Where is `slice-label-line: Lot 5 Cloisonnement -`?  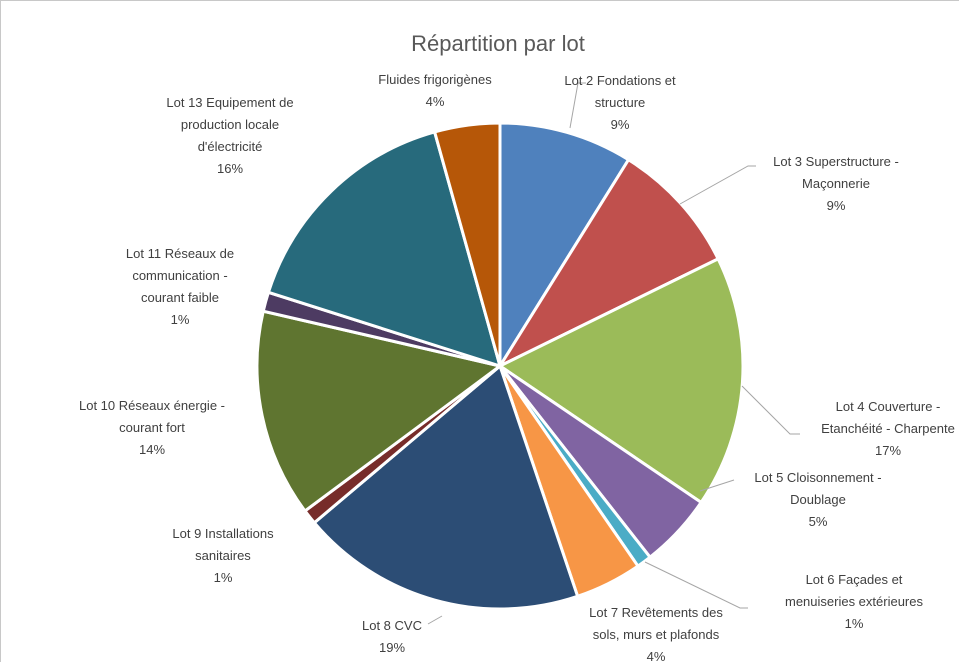 slice-label-line: Lot 5 Cloisonnement - is located at coordinates (817, 477).